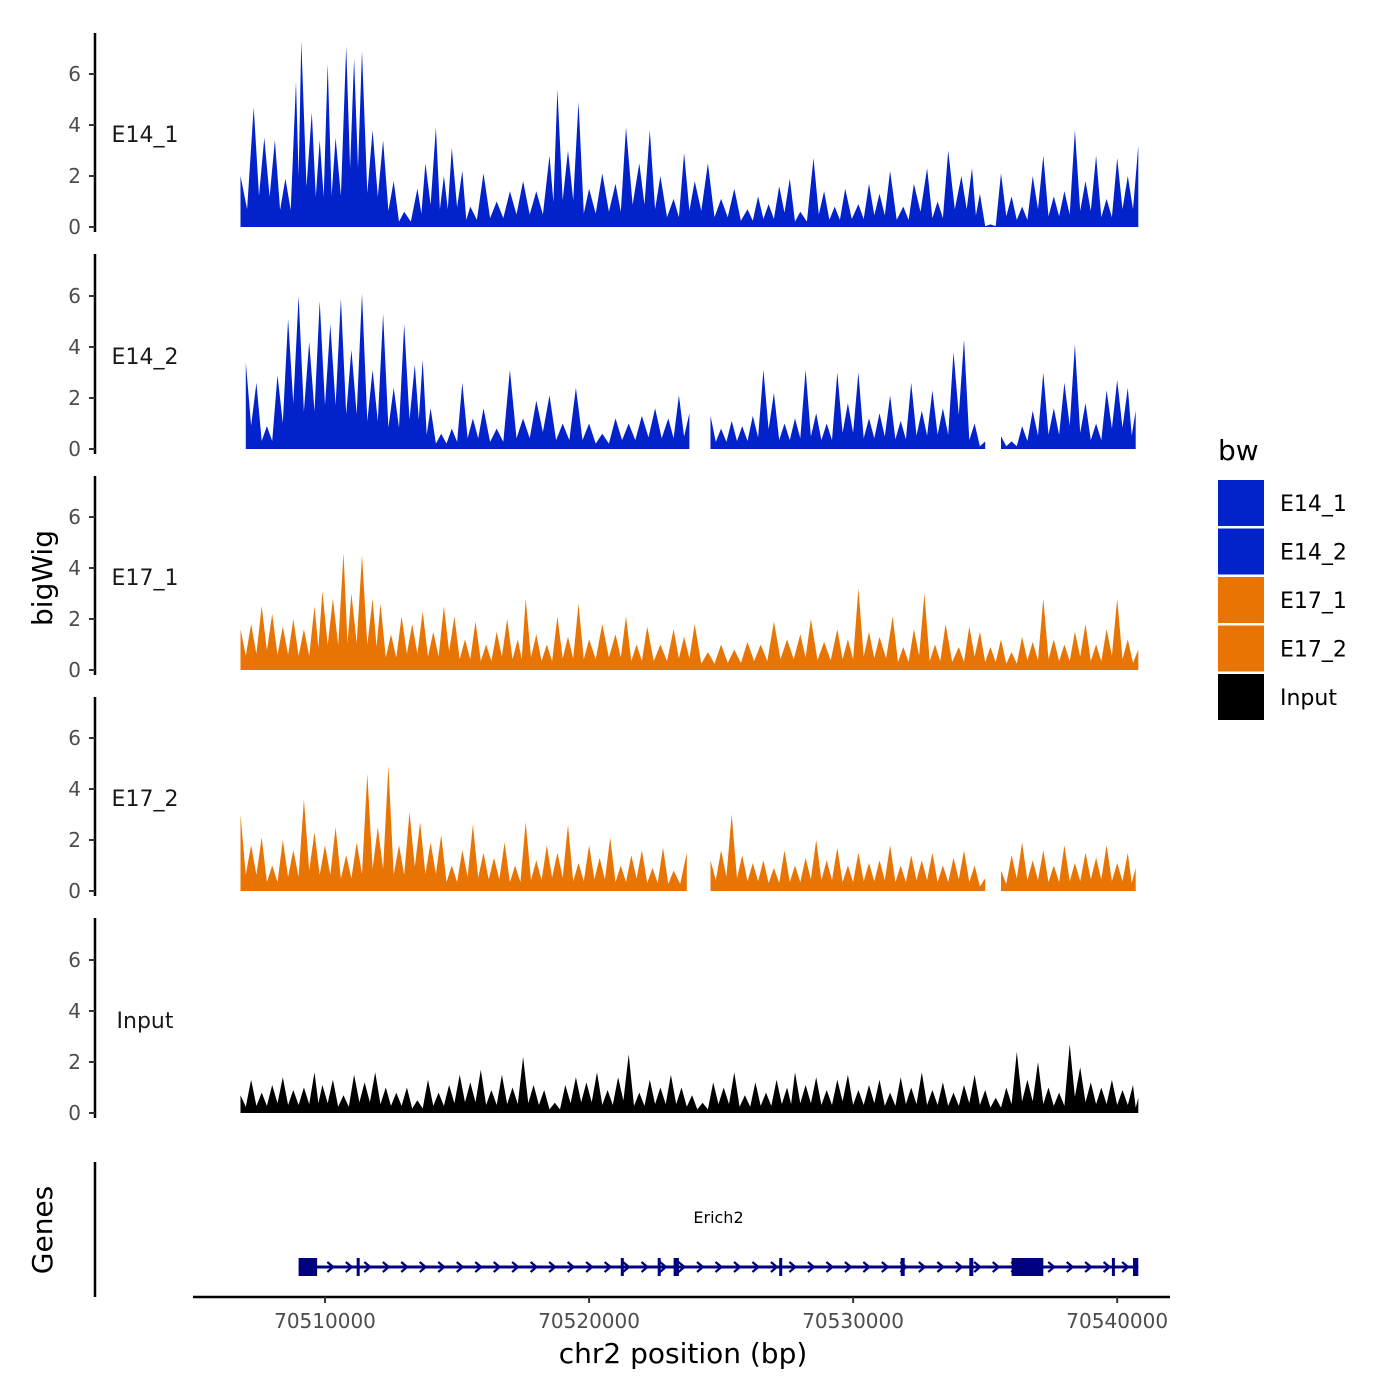  I want to click on y-tick-label-e17-2-6: 6, so click(74, 738).